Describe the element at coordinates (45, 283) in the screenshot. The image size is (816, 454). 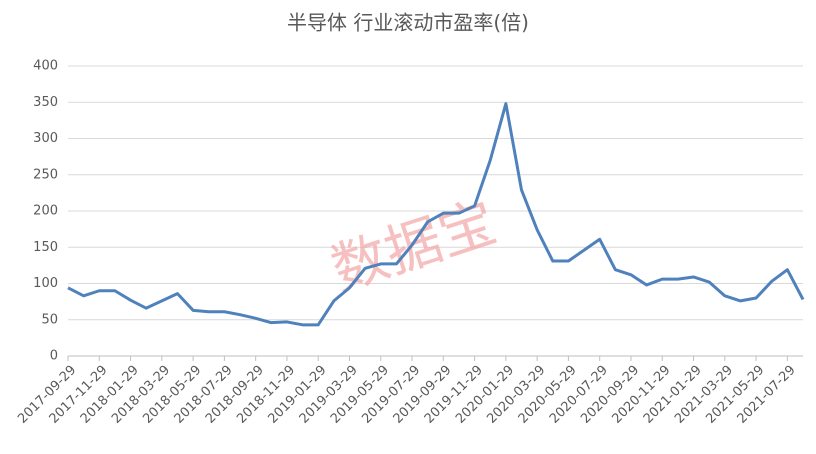
I see `y-tick-label: 100` at that location.